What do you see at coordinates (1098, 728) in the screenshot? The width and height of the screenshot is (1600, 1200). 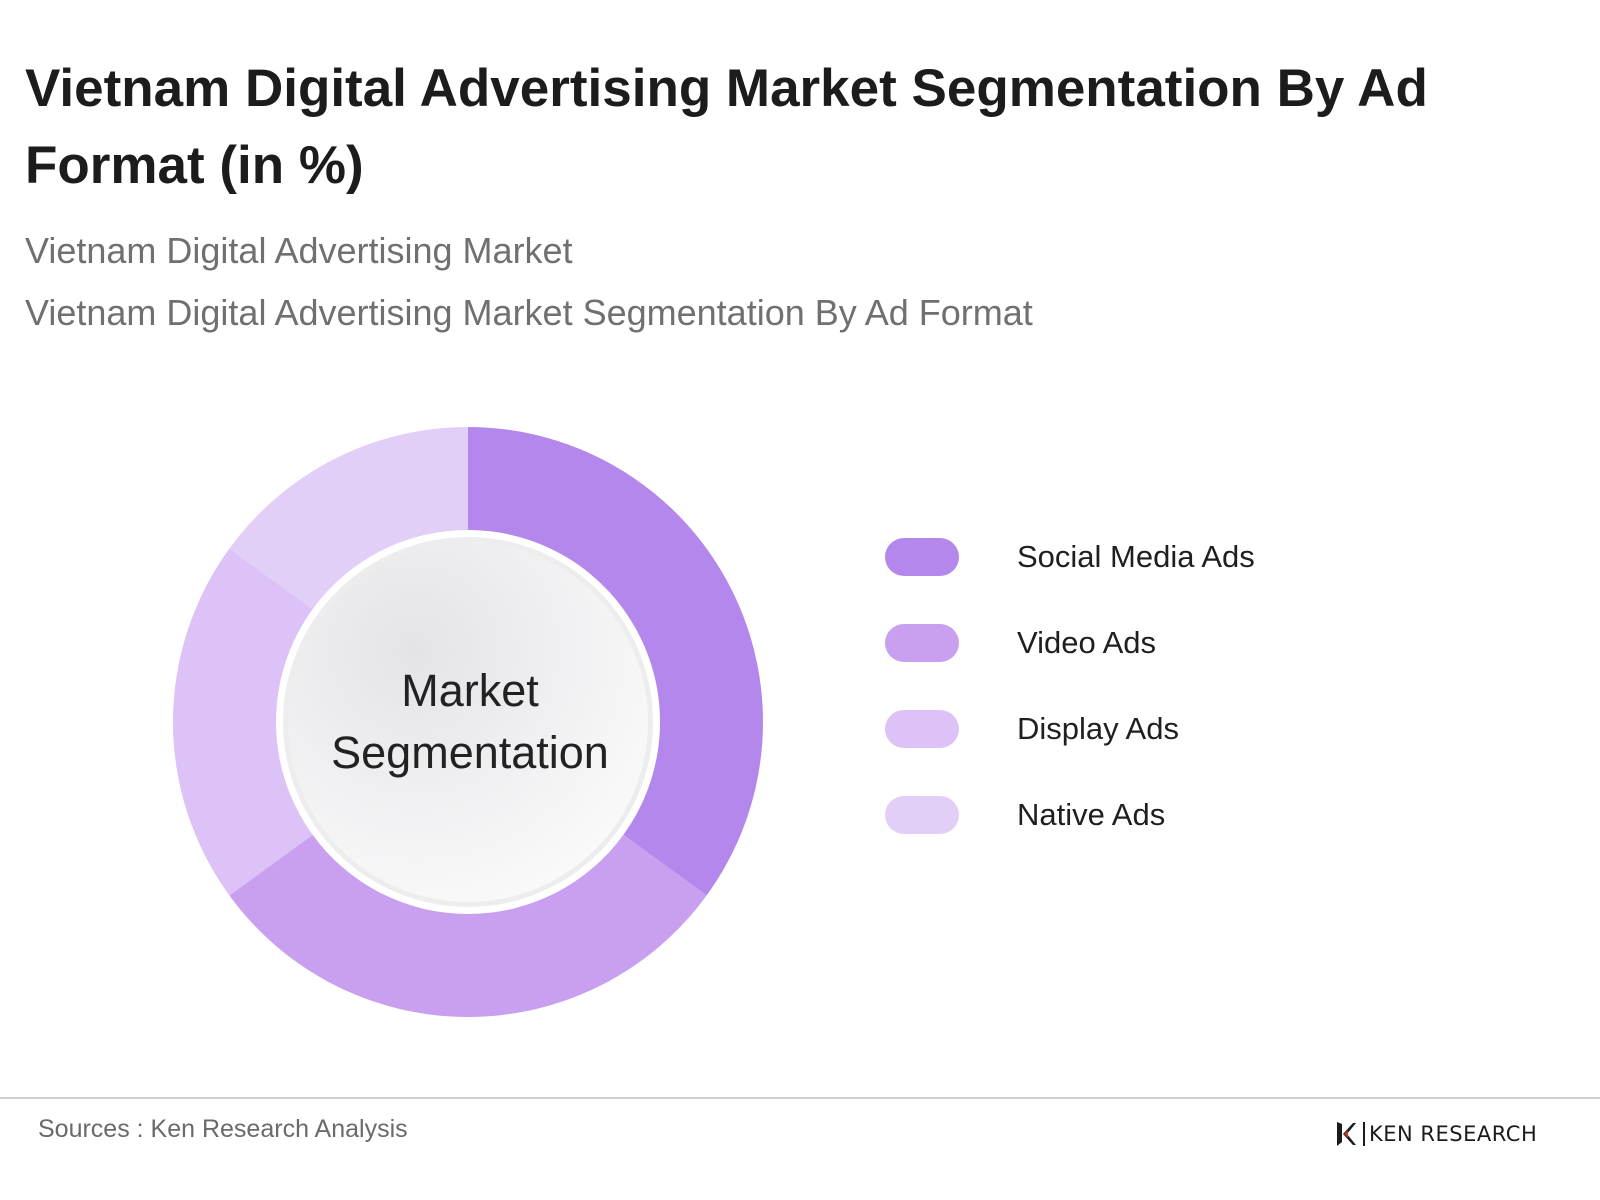 I see `legend-label-display-ads: Display Ads` at bounding box center [1098, 728].